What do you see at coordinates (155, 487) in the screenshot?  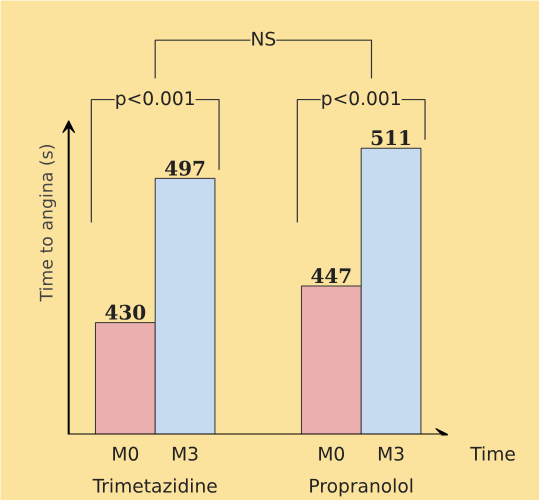 I see `x-tick-label: Trimetazidine` at bounding box center [155, 487].